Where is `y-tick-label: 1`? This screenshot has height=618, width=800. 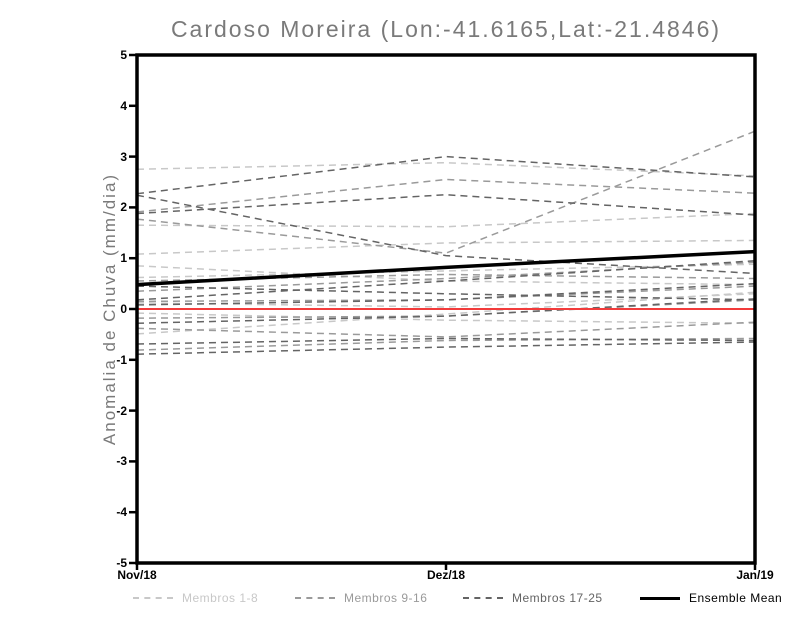 y-tick-label: 1 is located at coordinates (123, 258).